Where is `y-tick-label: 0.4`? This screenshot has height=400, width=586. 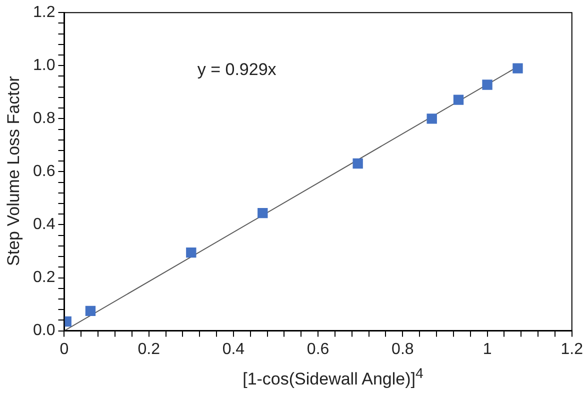 y-tick-label: 0.4 is located at coordinates (44, 225).